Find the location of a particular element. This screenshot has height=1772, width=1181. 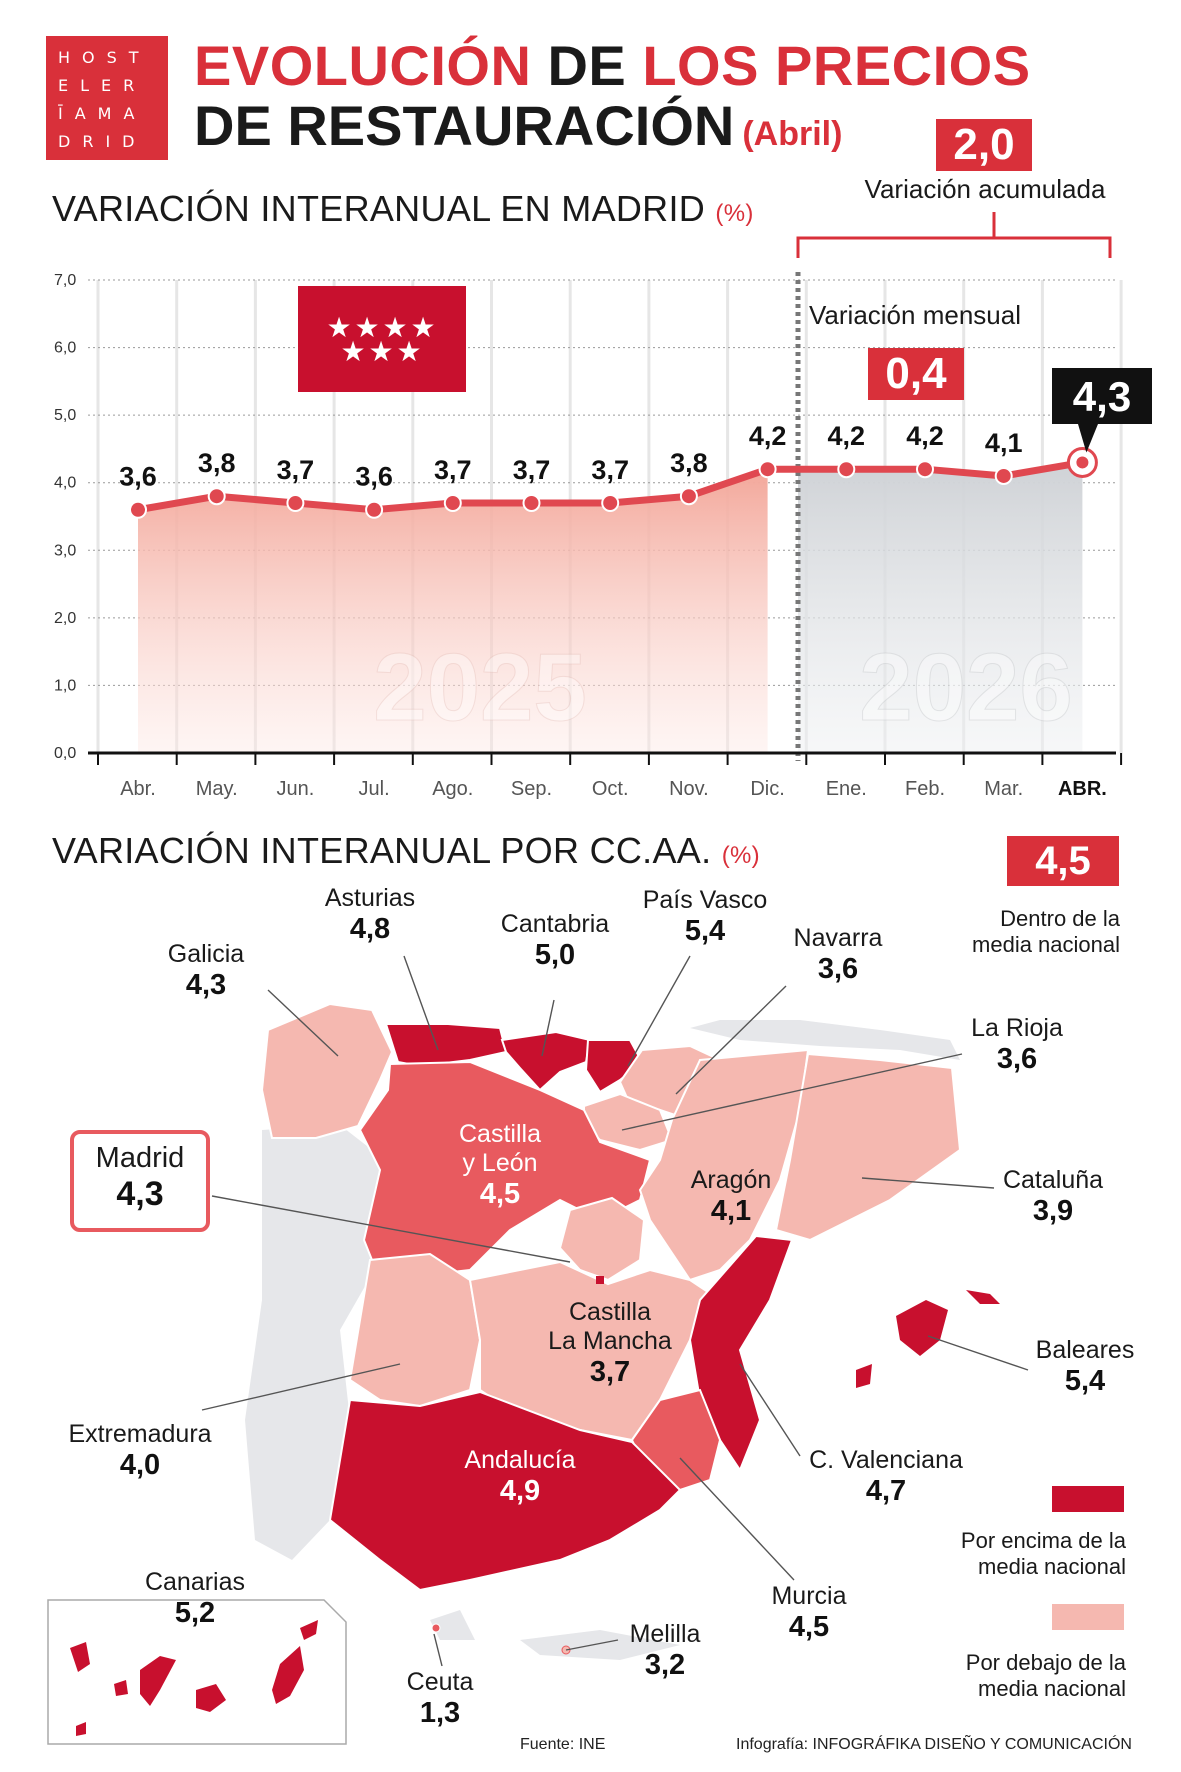

legend-above-swatch is located at coordinates (1088, 1499).